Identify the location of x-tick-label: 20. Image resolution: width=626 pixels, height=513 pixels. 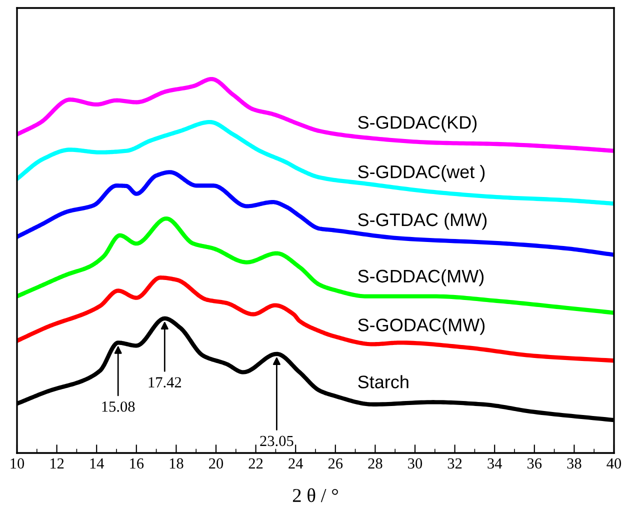
(216, 463).